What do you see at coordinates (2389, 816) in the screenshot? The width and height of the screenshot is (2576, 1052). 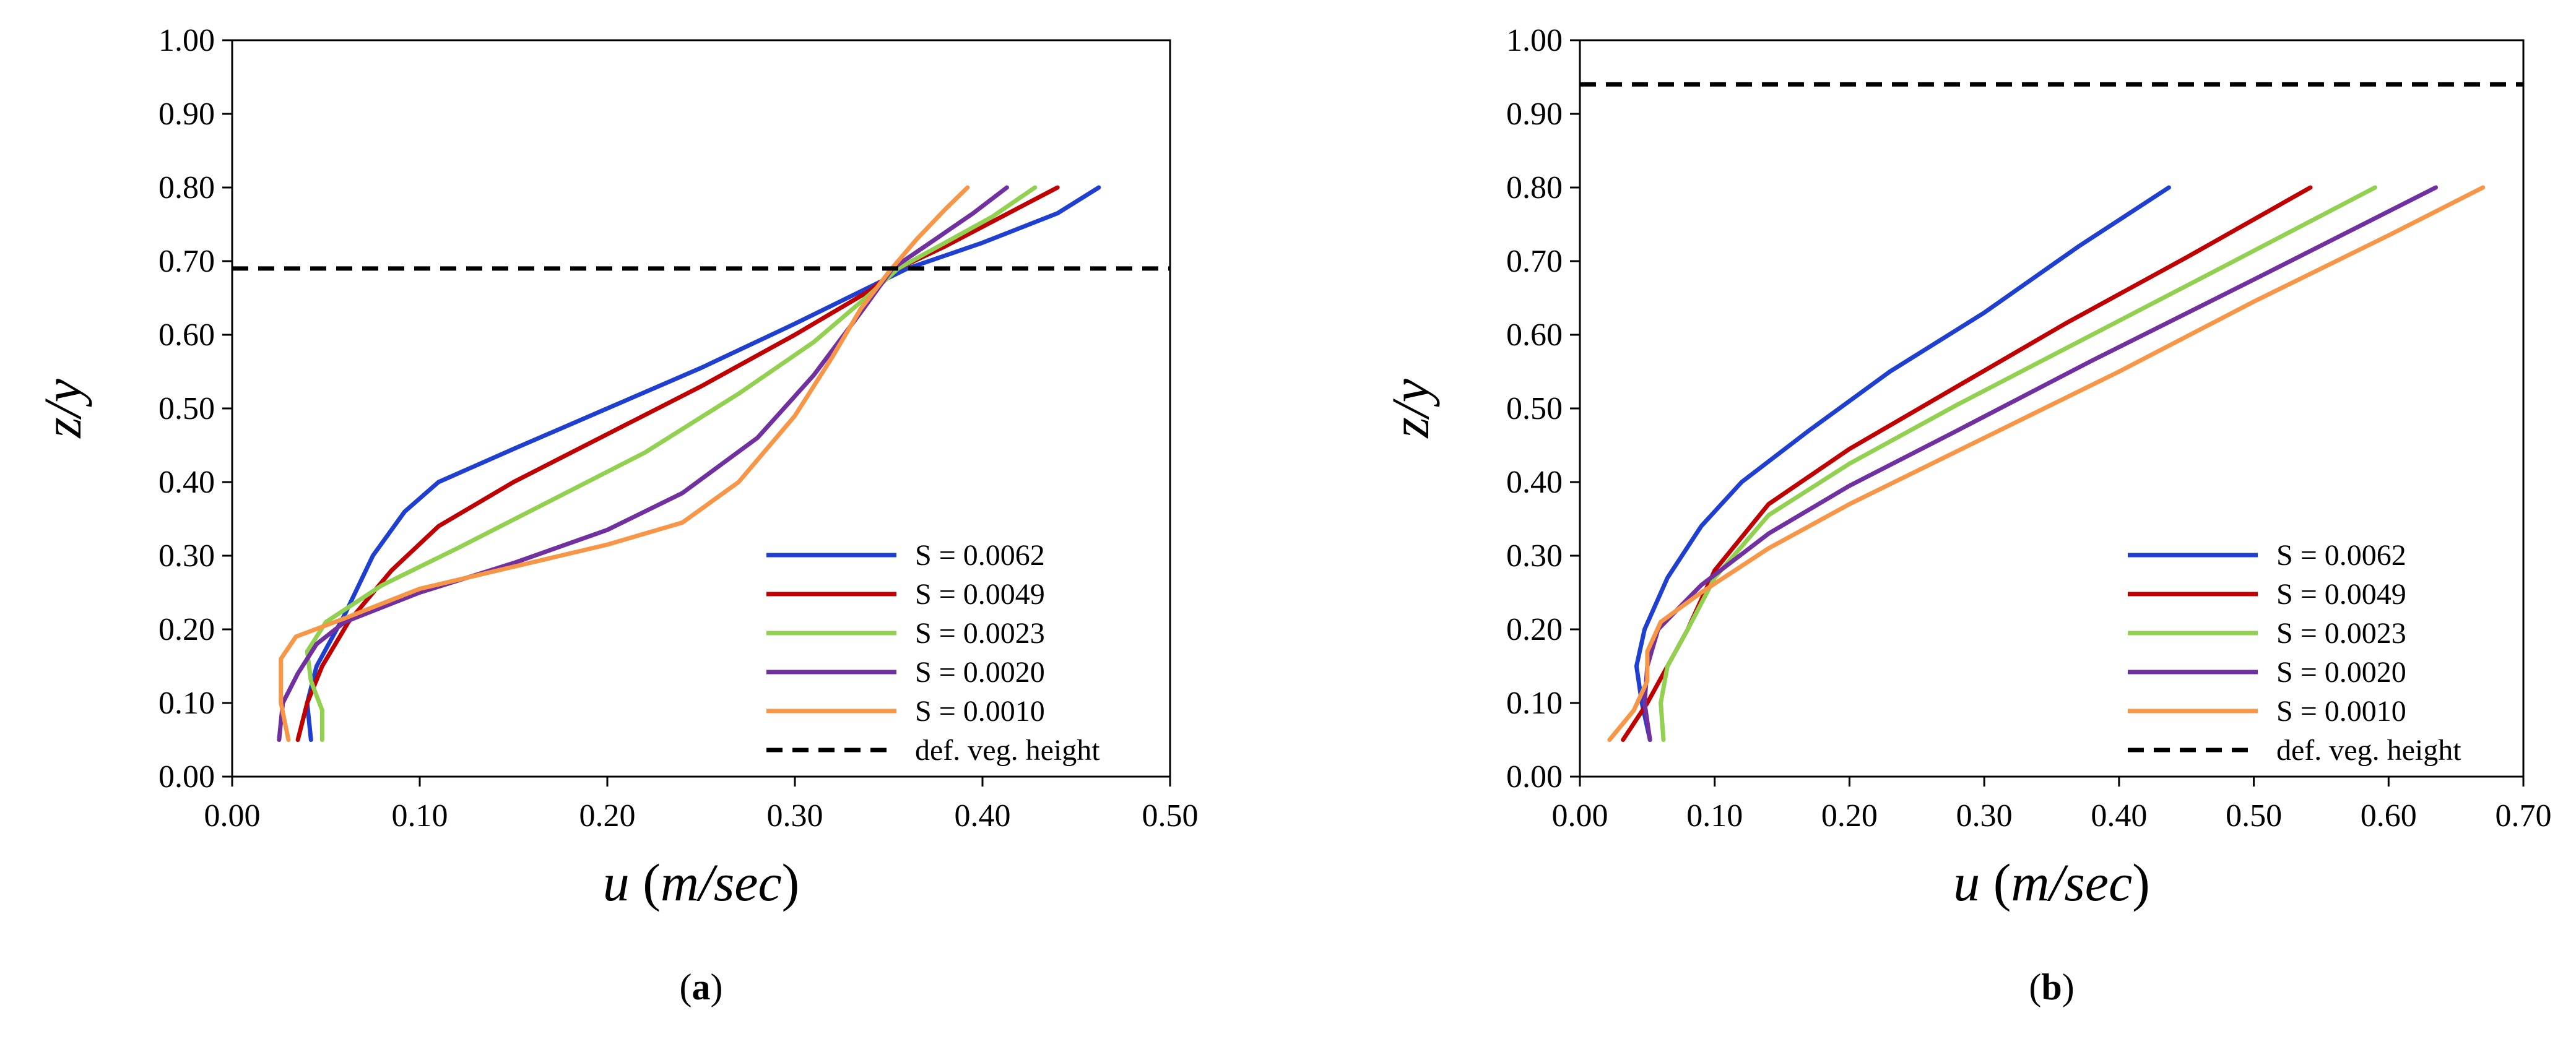 I see `x-tick-label: 0.60` at bounding box center [2389, 816].